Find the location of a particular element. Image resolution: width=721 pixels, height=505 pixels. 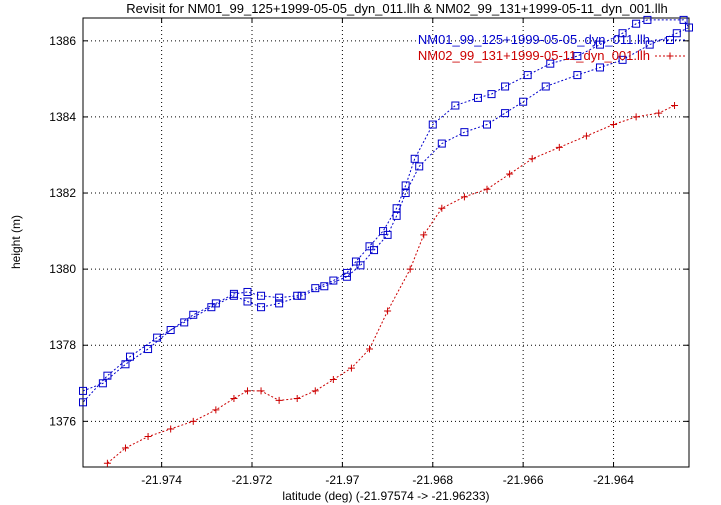

y-axis-label: height (m) is located at coordinates (16, 242).